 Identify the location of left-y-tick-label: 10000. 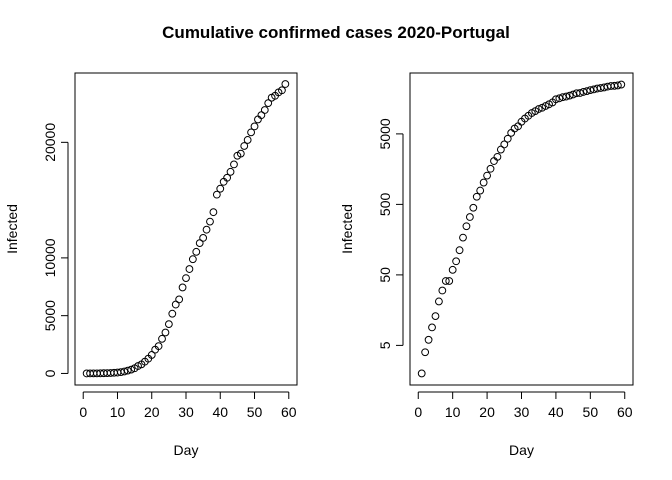
(50, 257).